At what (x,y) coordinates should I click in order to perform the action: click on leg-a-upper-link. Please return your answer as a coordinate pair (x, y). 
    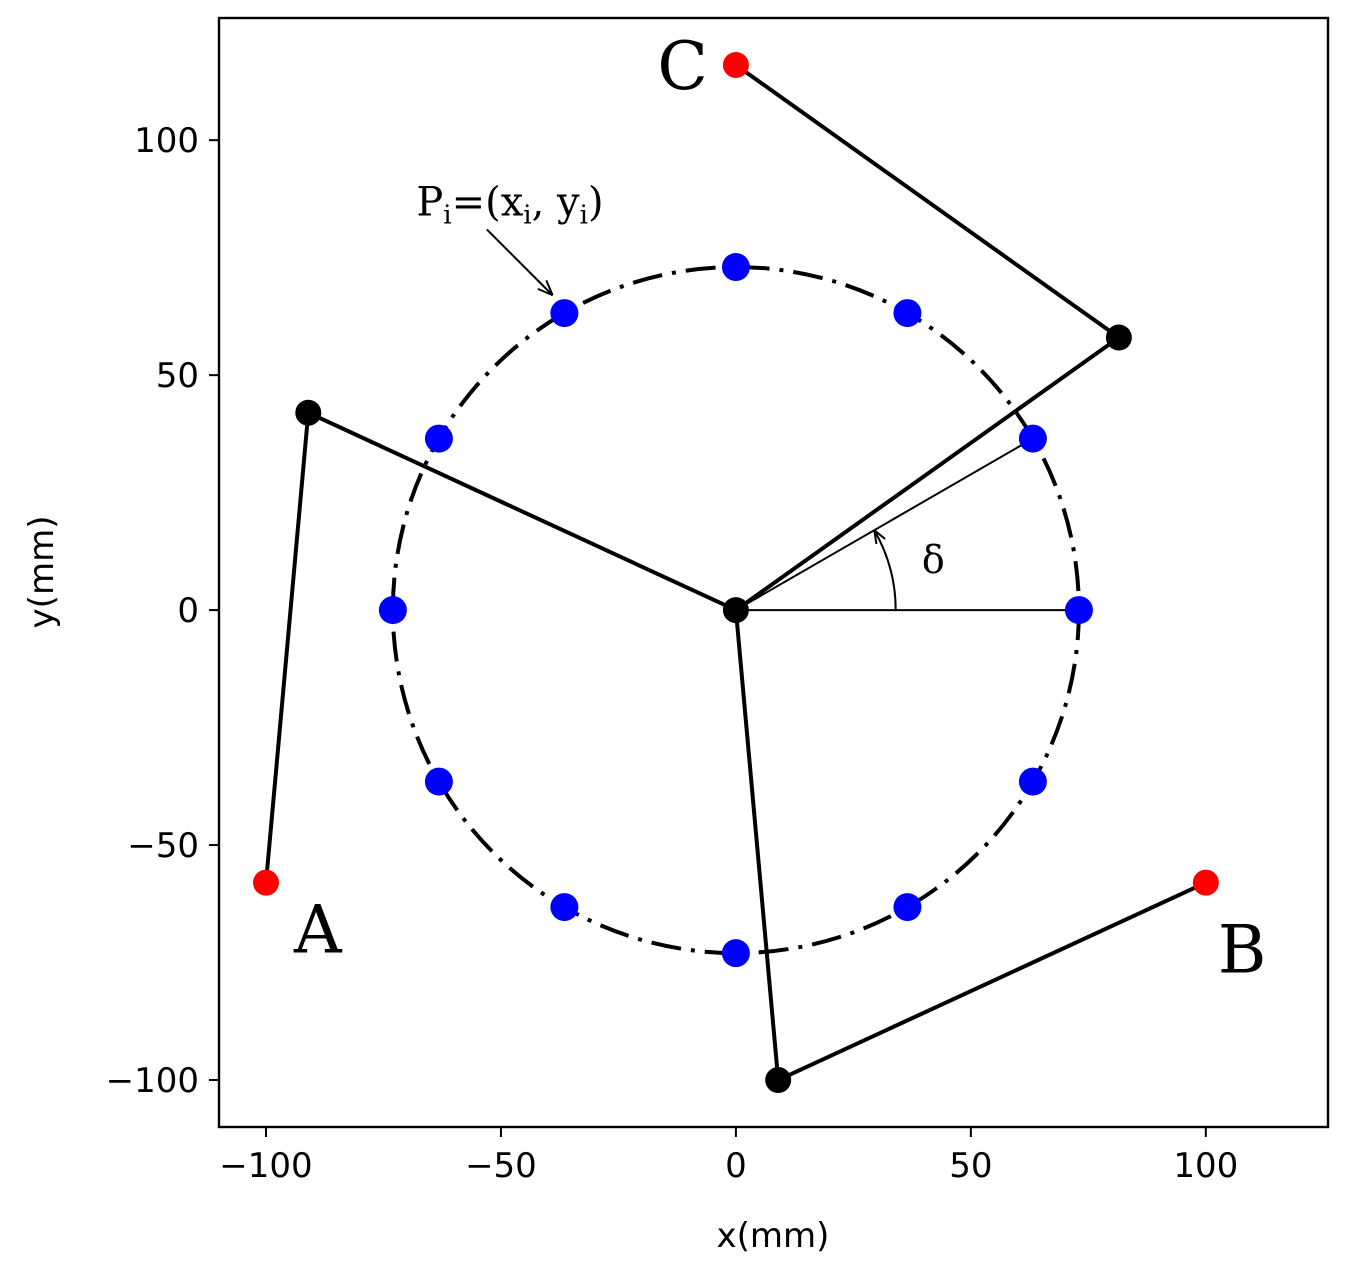
    Looking at the image, I should click on (522, 511).